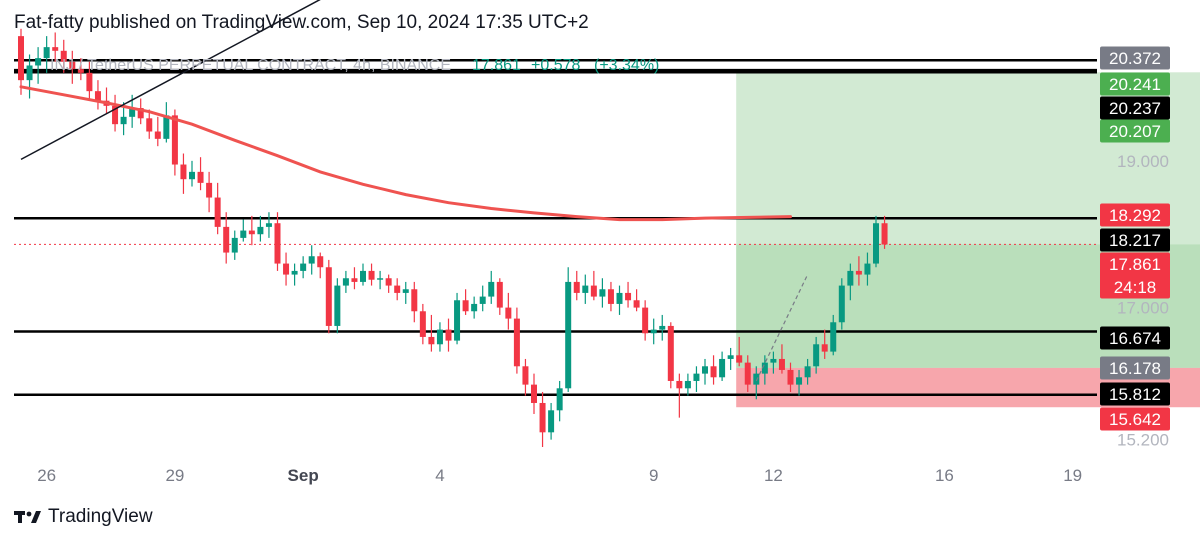  Describe the element at coordinates (46, 475) in the screenshot. I see `x-axis-tick-label: 26` at that location.